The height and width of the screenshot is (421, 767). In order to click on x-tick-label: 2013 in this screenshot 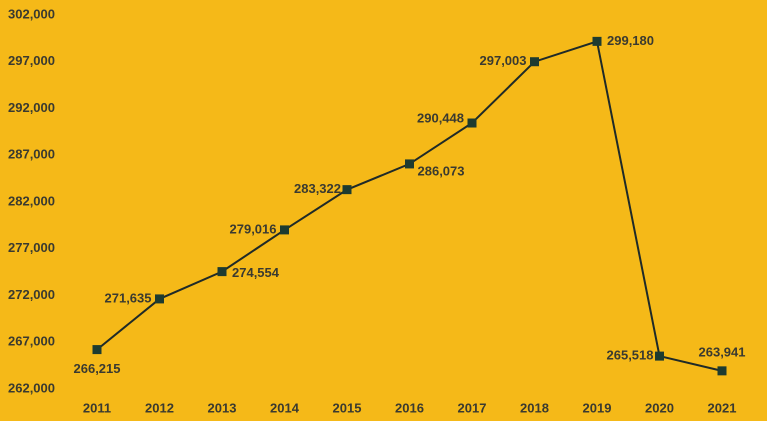, I will do `click(222, 407)`.